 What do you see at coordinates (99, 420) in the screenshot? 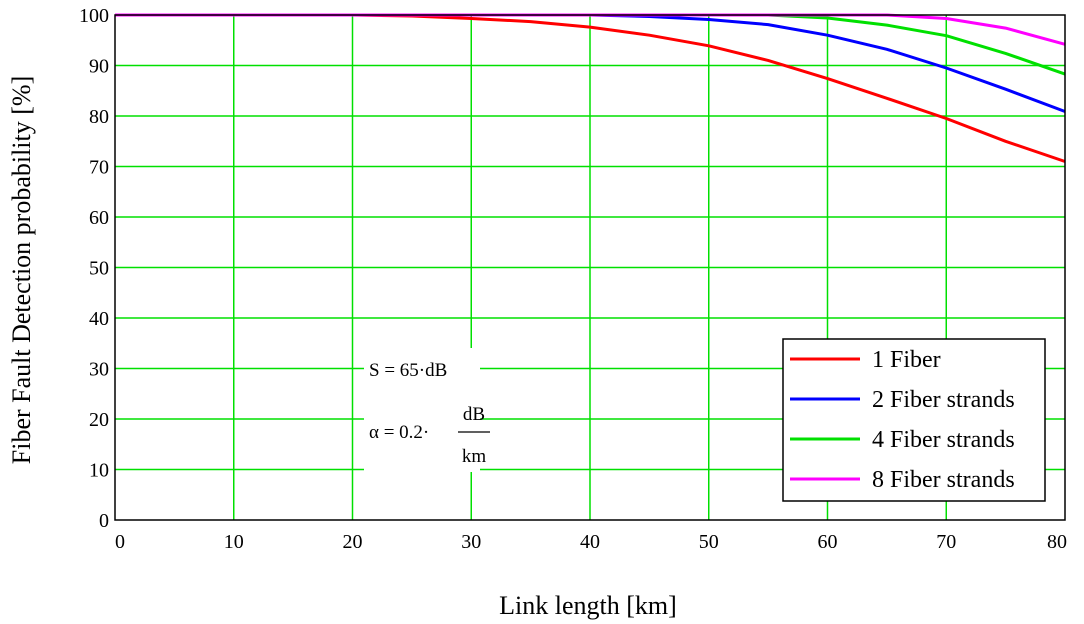
I see `y-tick-label: 20` at bounding box center [99, 420].